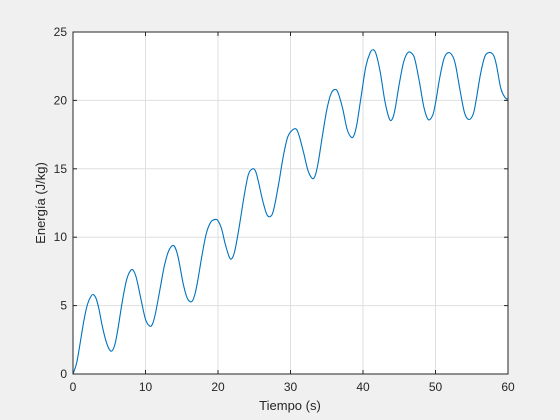  I want to click on y-tick-label: 5, so click(63, 306).